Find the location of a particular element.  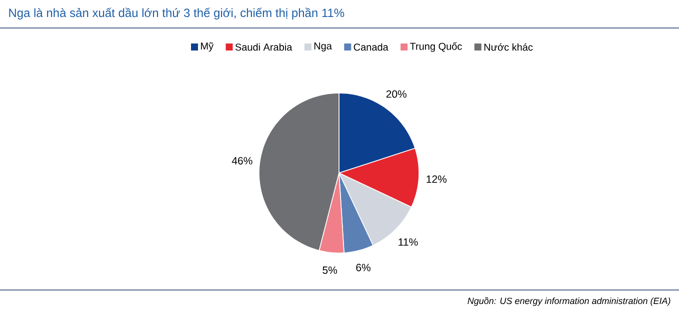

legend-label: Nước khác is located at coordinates (508, 47).